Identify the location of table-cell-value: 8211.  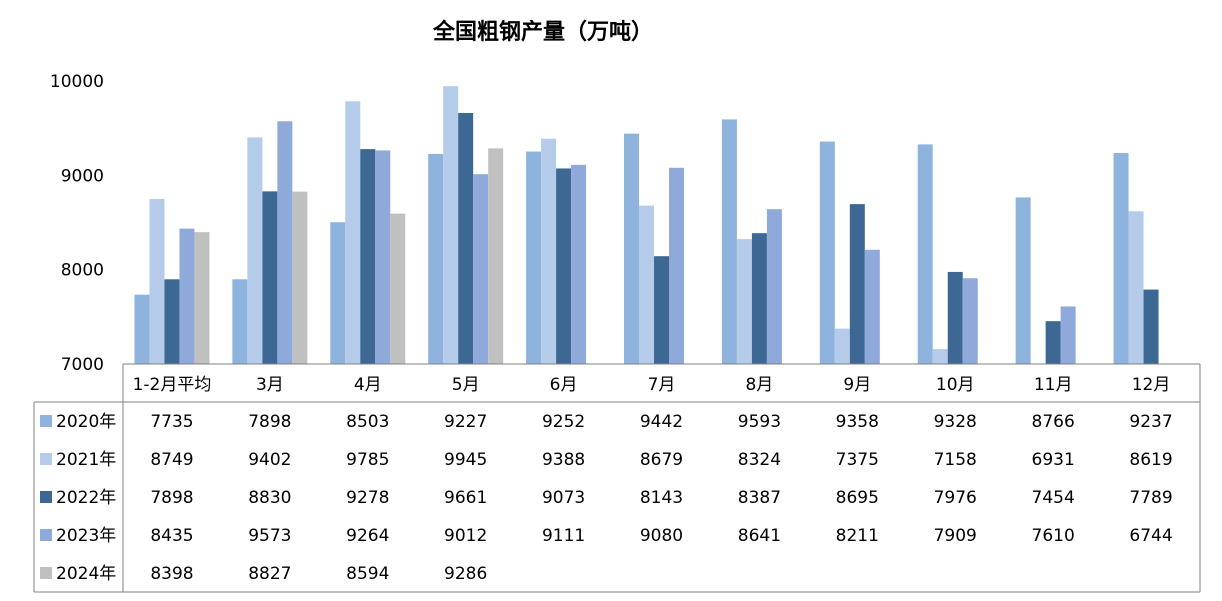
(857, 536).